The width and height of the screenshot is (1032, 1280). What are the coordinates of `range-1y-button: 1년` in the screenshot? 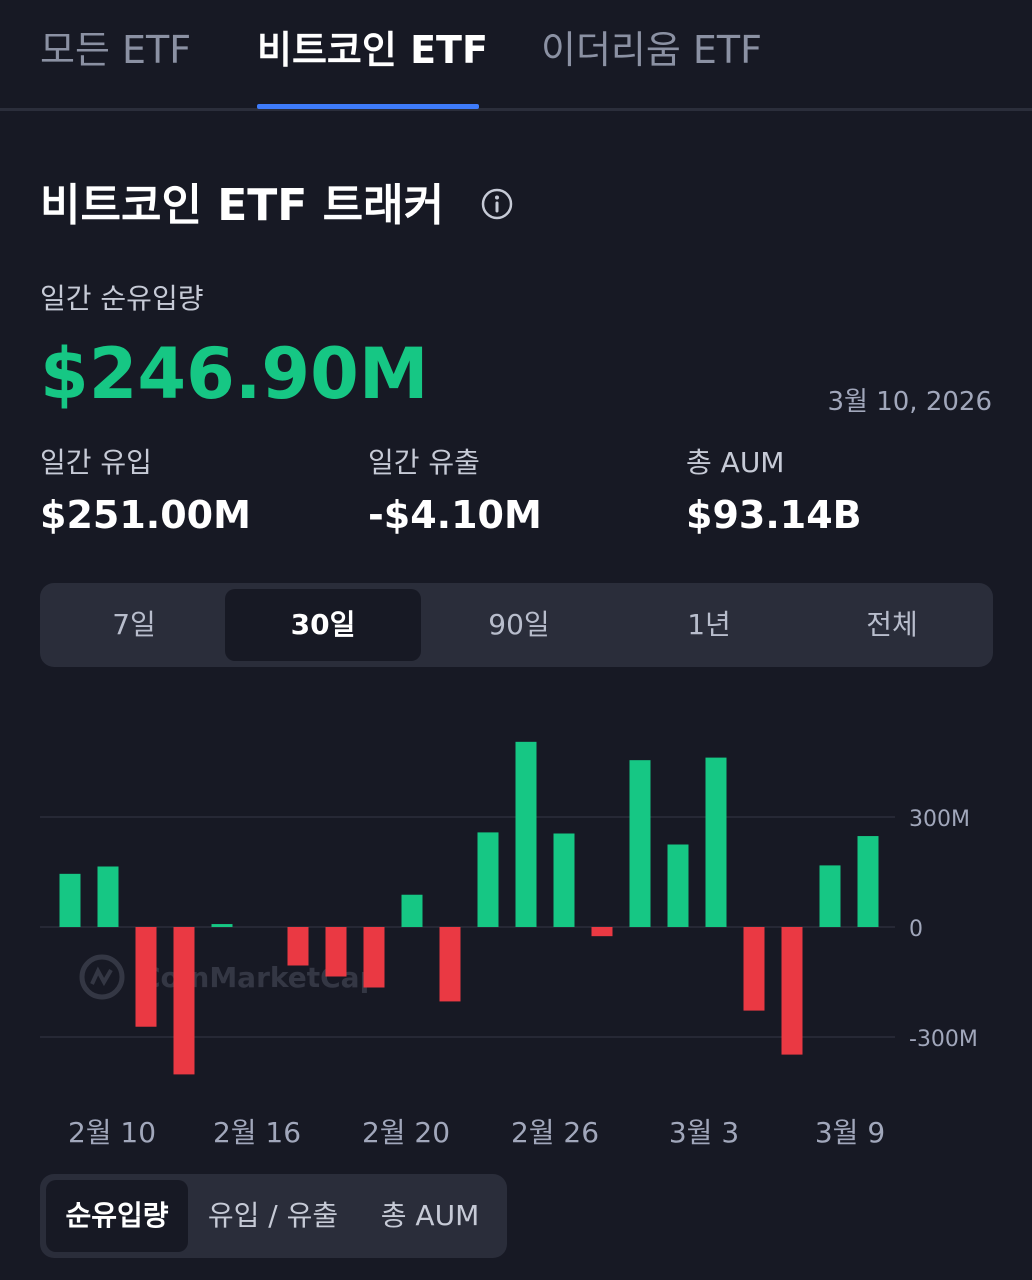 It's located at (709, 624).